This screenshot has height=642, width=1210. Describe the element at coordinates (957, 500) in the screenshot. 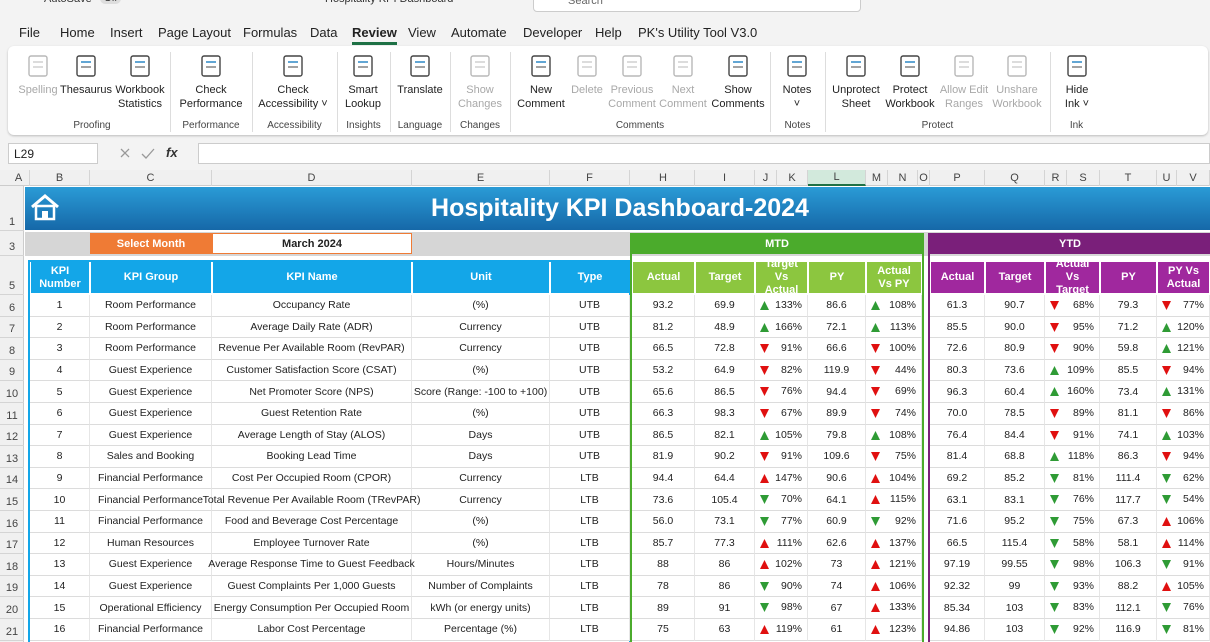

I see `table-cell: 63.1` at that location.